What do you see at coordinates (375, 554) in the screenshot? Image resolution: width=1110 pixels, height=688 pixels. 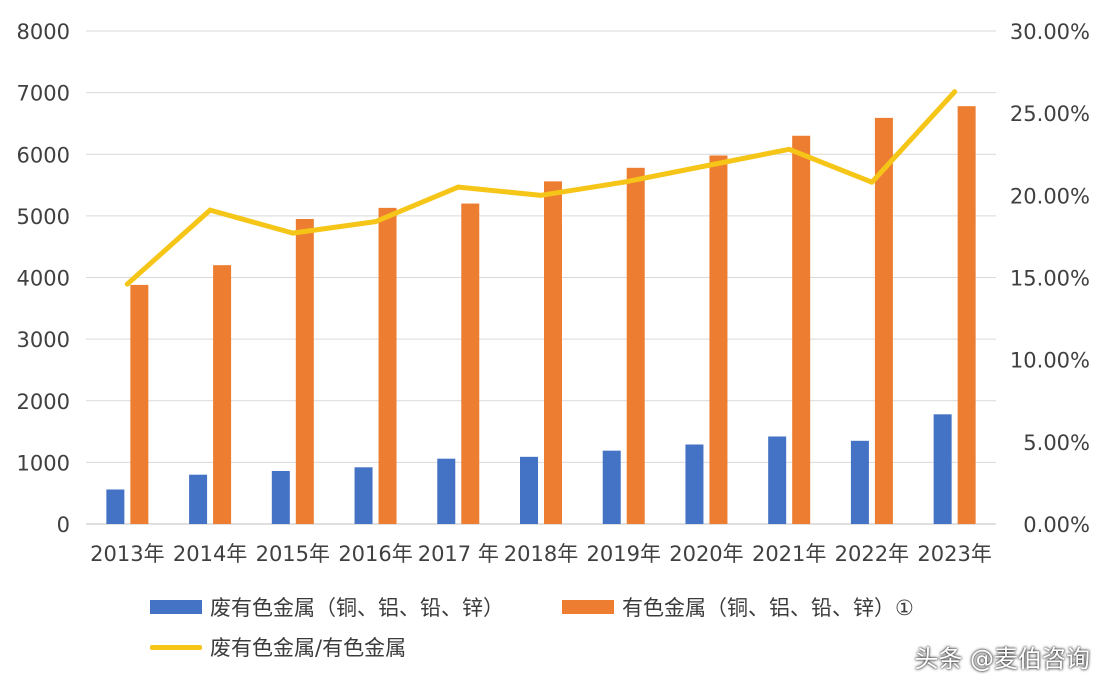 I see `x-tick-label: 2016年` at bounding box center [375, 554].